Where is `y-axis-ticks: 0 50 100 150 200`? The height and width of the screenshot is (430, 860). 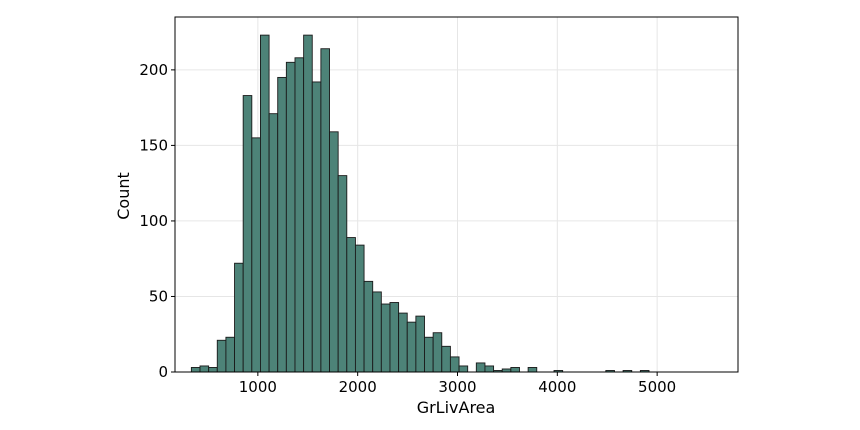
y-axis-ticks: 0 50 100 150 200 is located at coordinates (157, 221).